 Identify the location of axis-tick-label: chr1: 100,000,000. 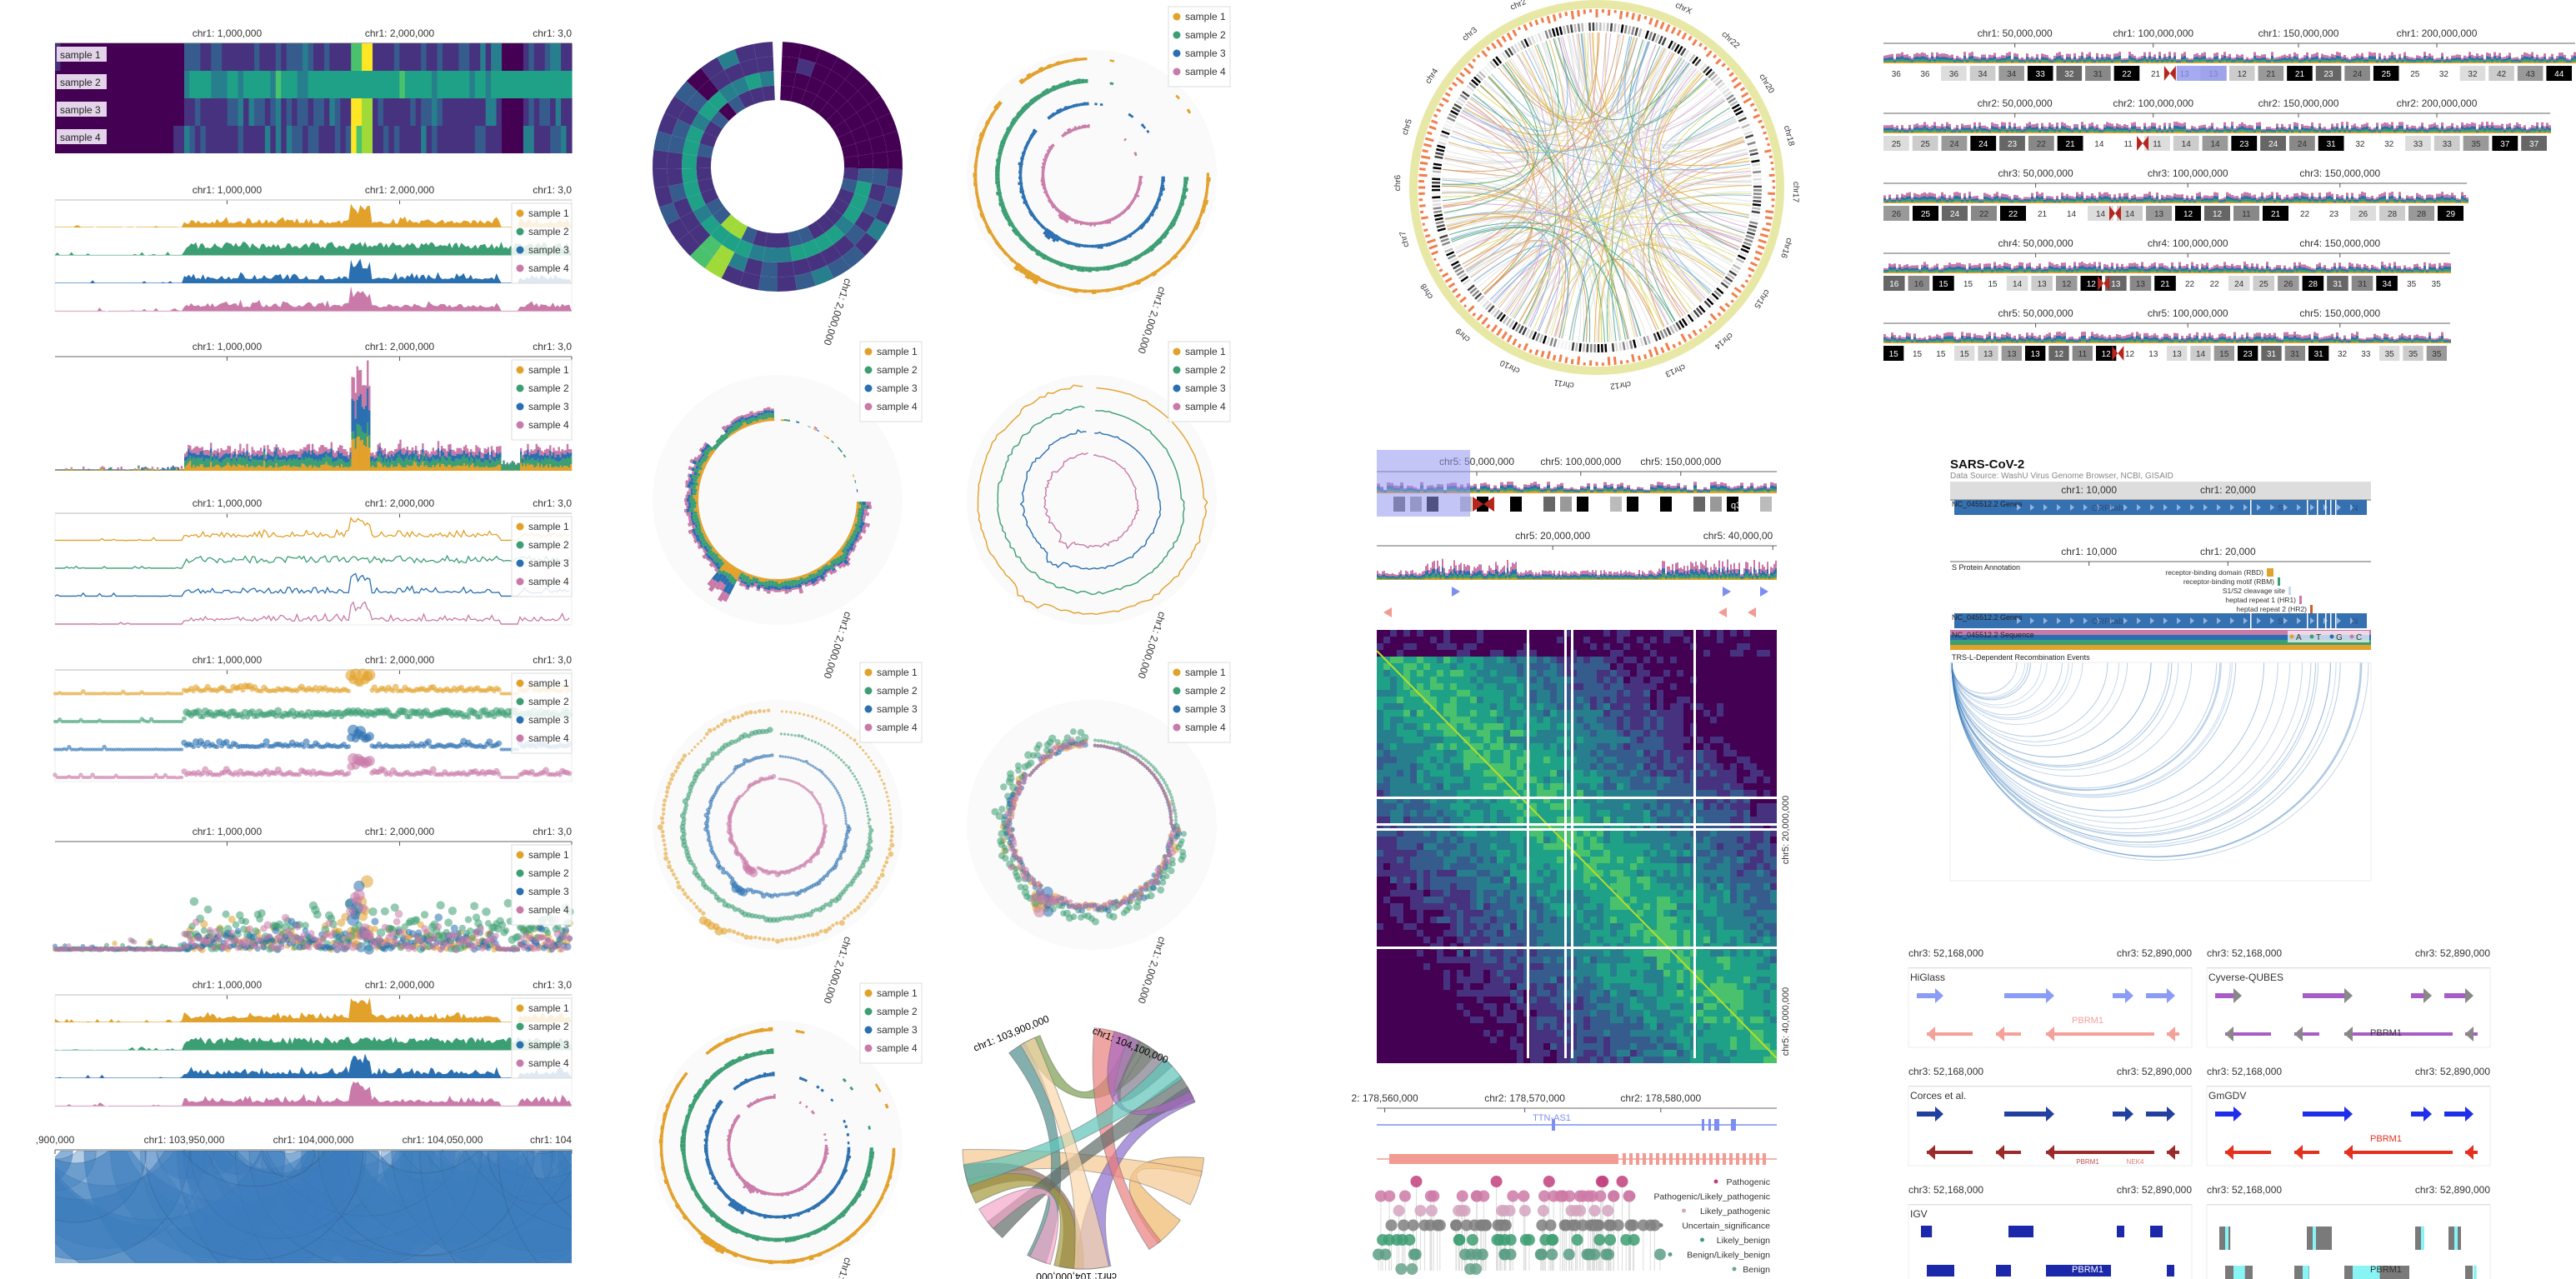
(2153, 33).